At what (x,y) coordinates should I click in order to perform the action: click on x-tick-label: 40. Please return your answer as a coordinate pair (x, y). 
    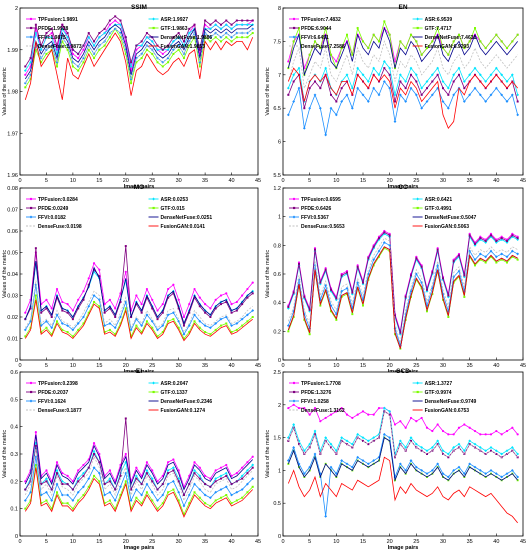
    Looking at the image, I should click on (496, 181).